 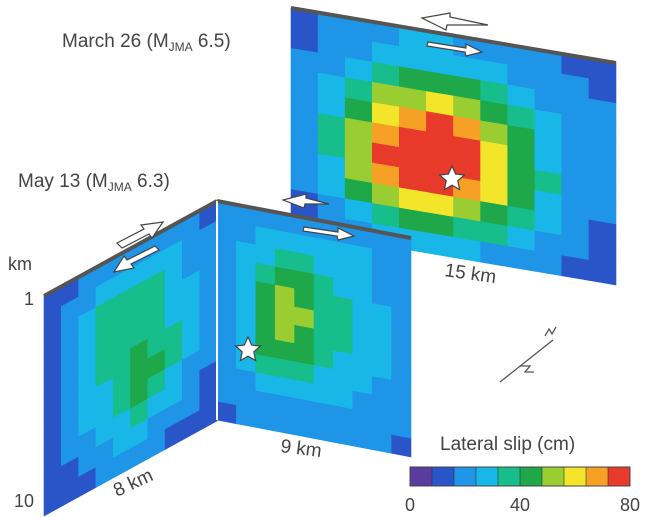 I want to click on may13-event-label: May 13 (MJMA 6.3), so click(x=94, y=182).